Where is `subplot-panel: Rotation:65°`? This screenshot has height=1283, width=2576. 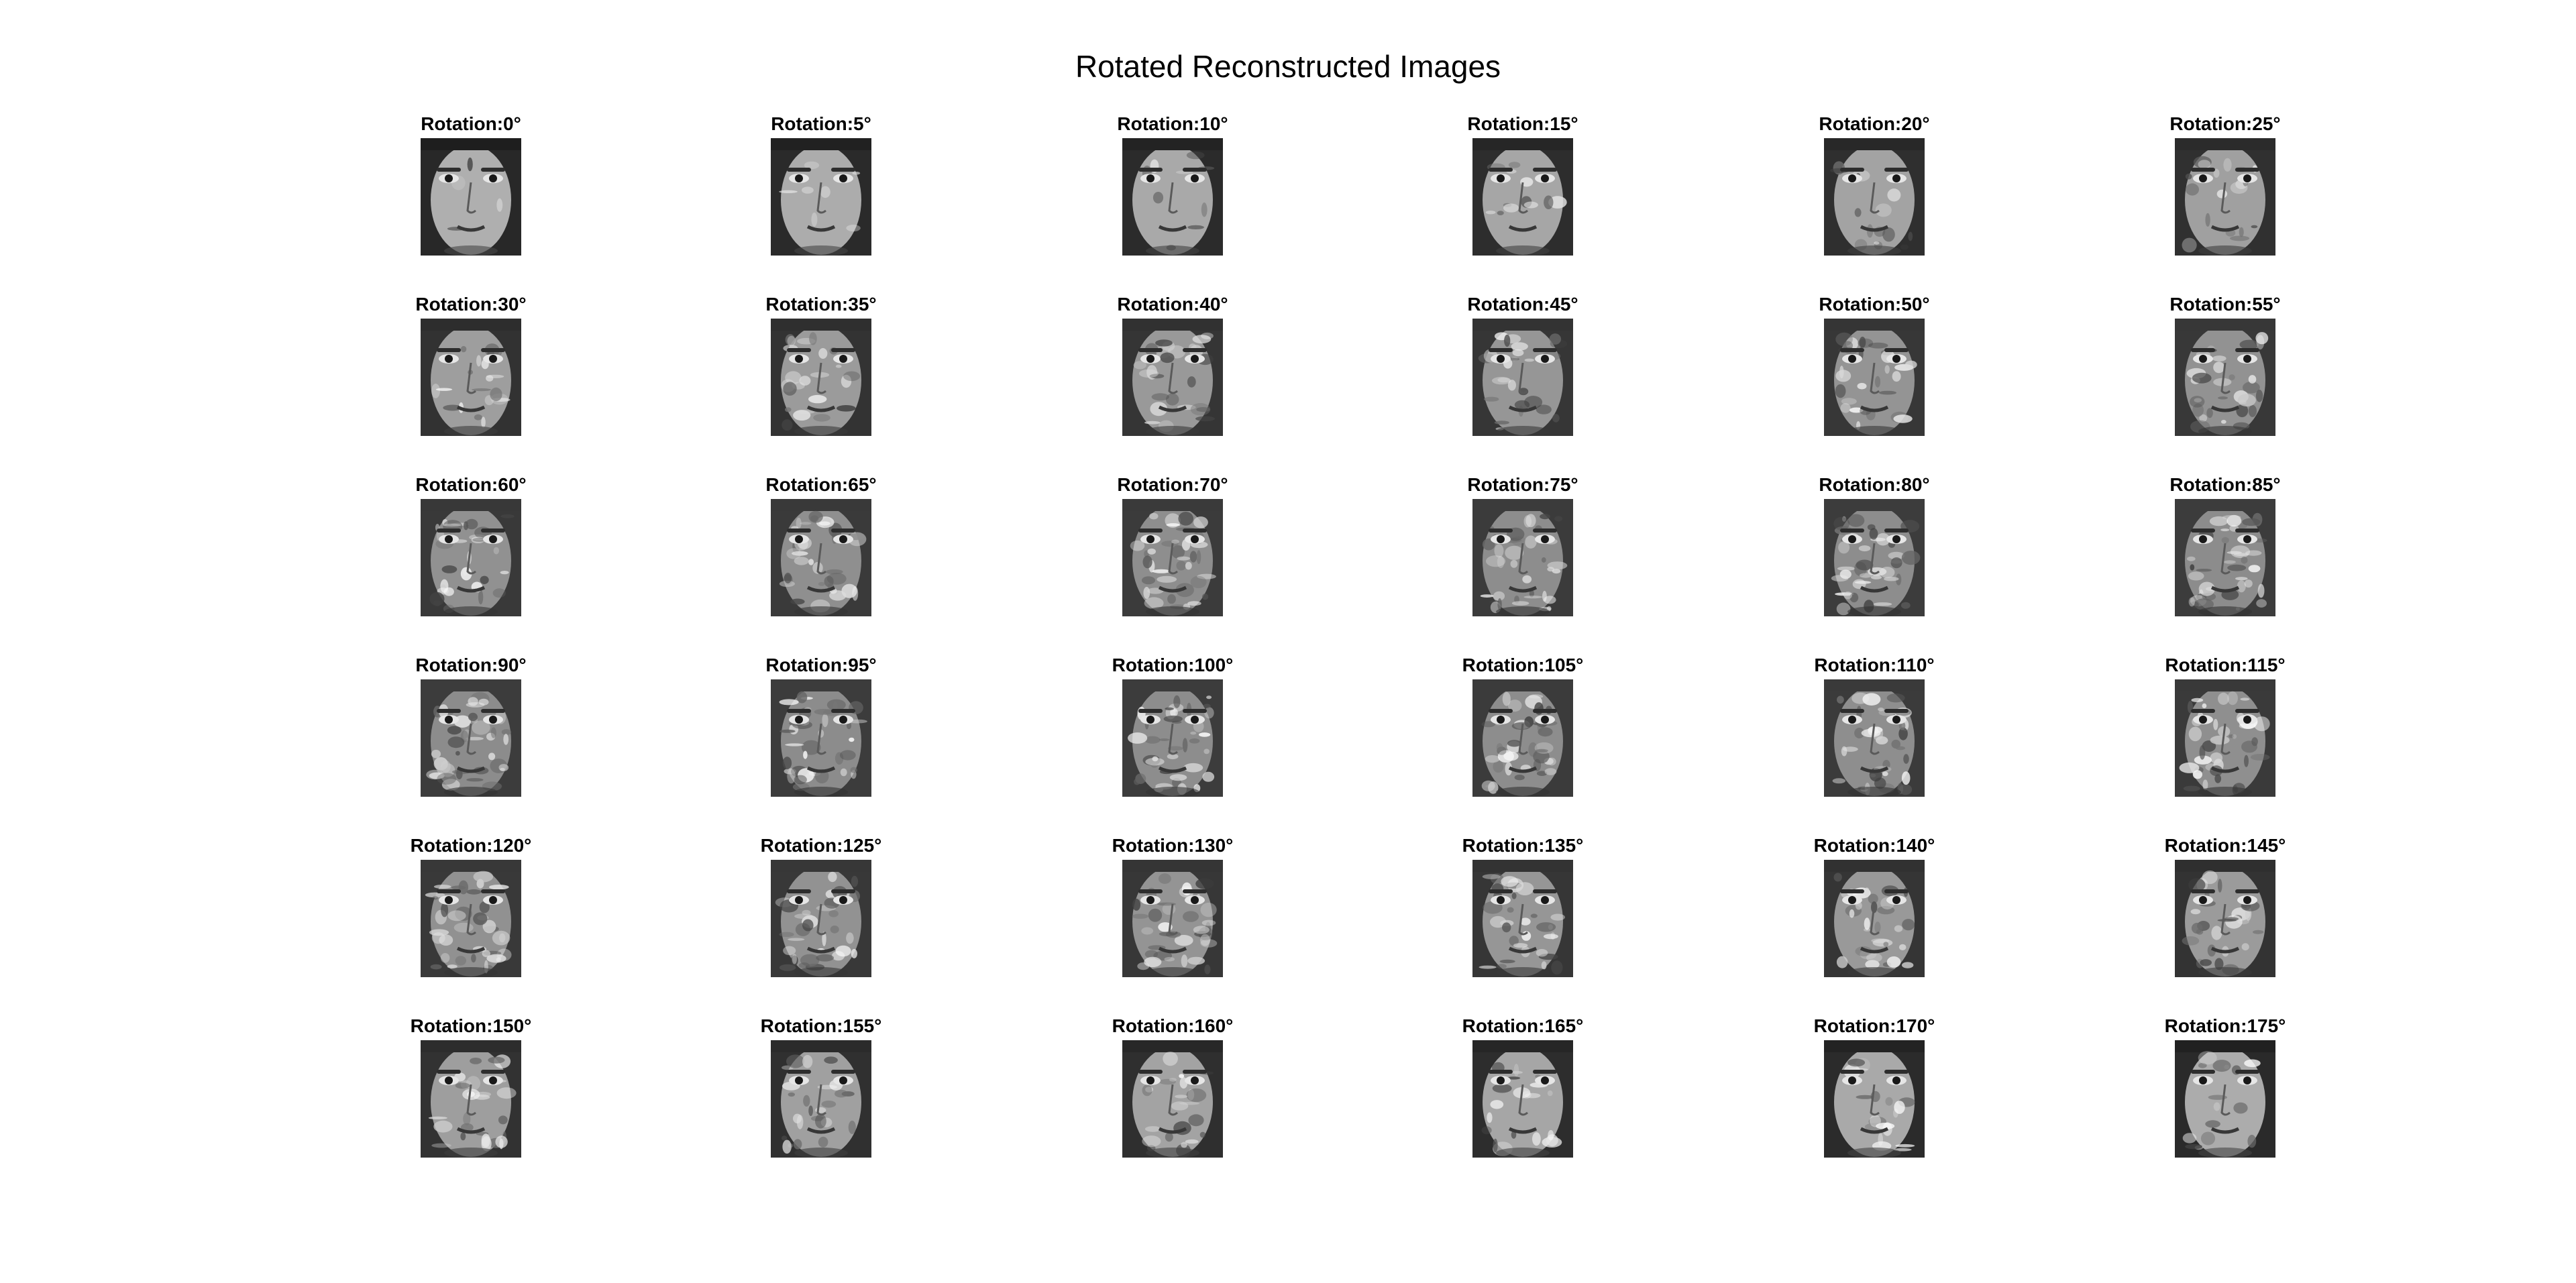 subplot-panel: Rotation:65° is located at coordinates (821, 554).